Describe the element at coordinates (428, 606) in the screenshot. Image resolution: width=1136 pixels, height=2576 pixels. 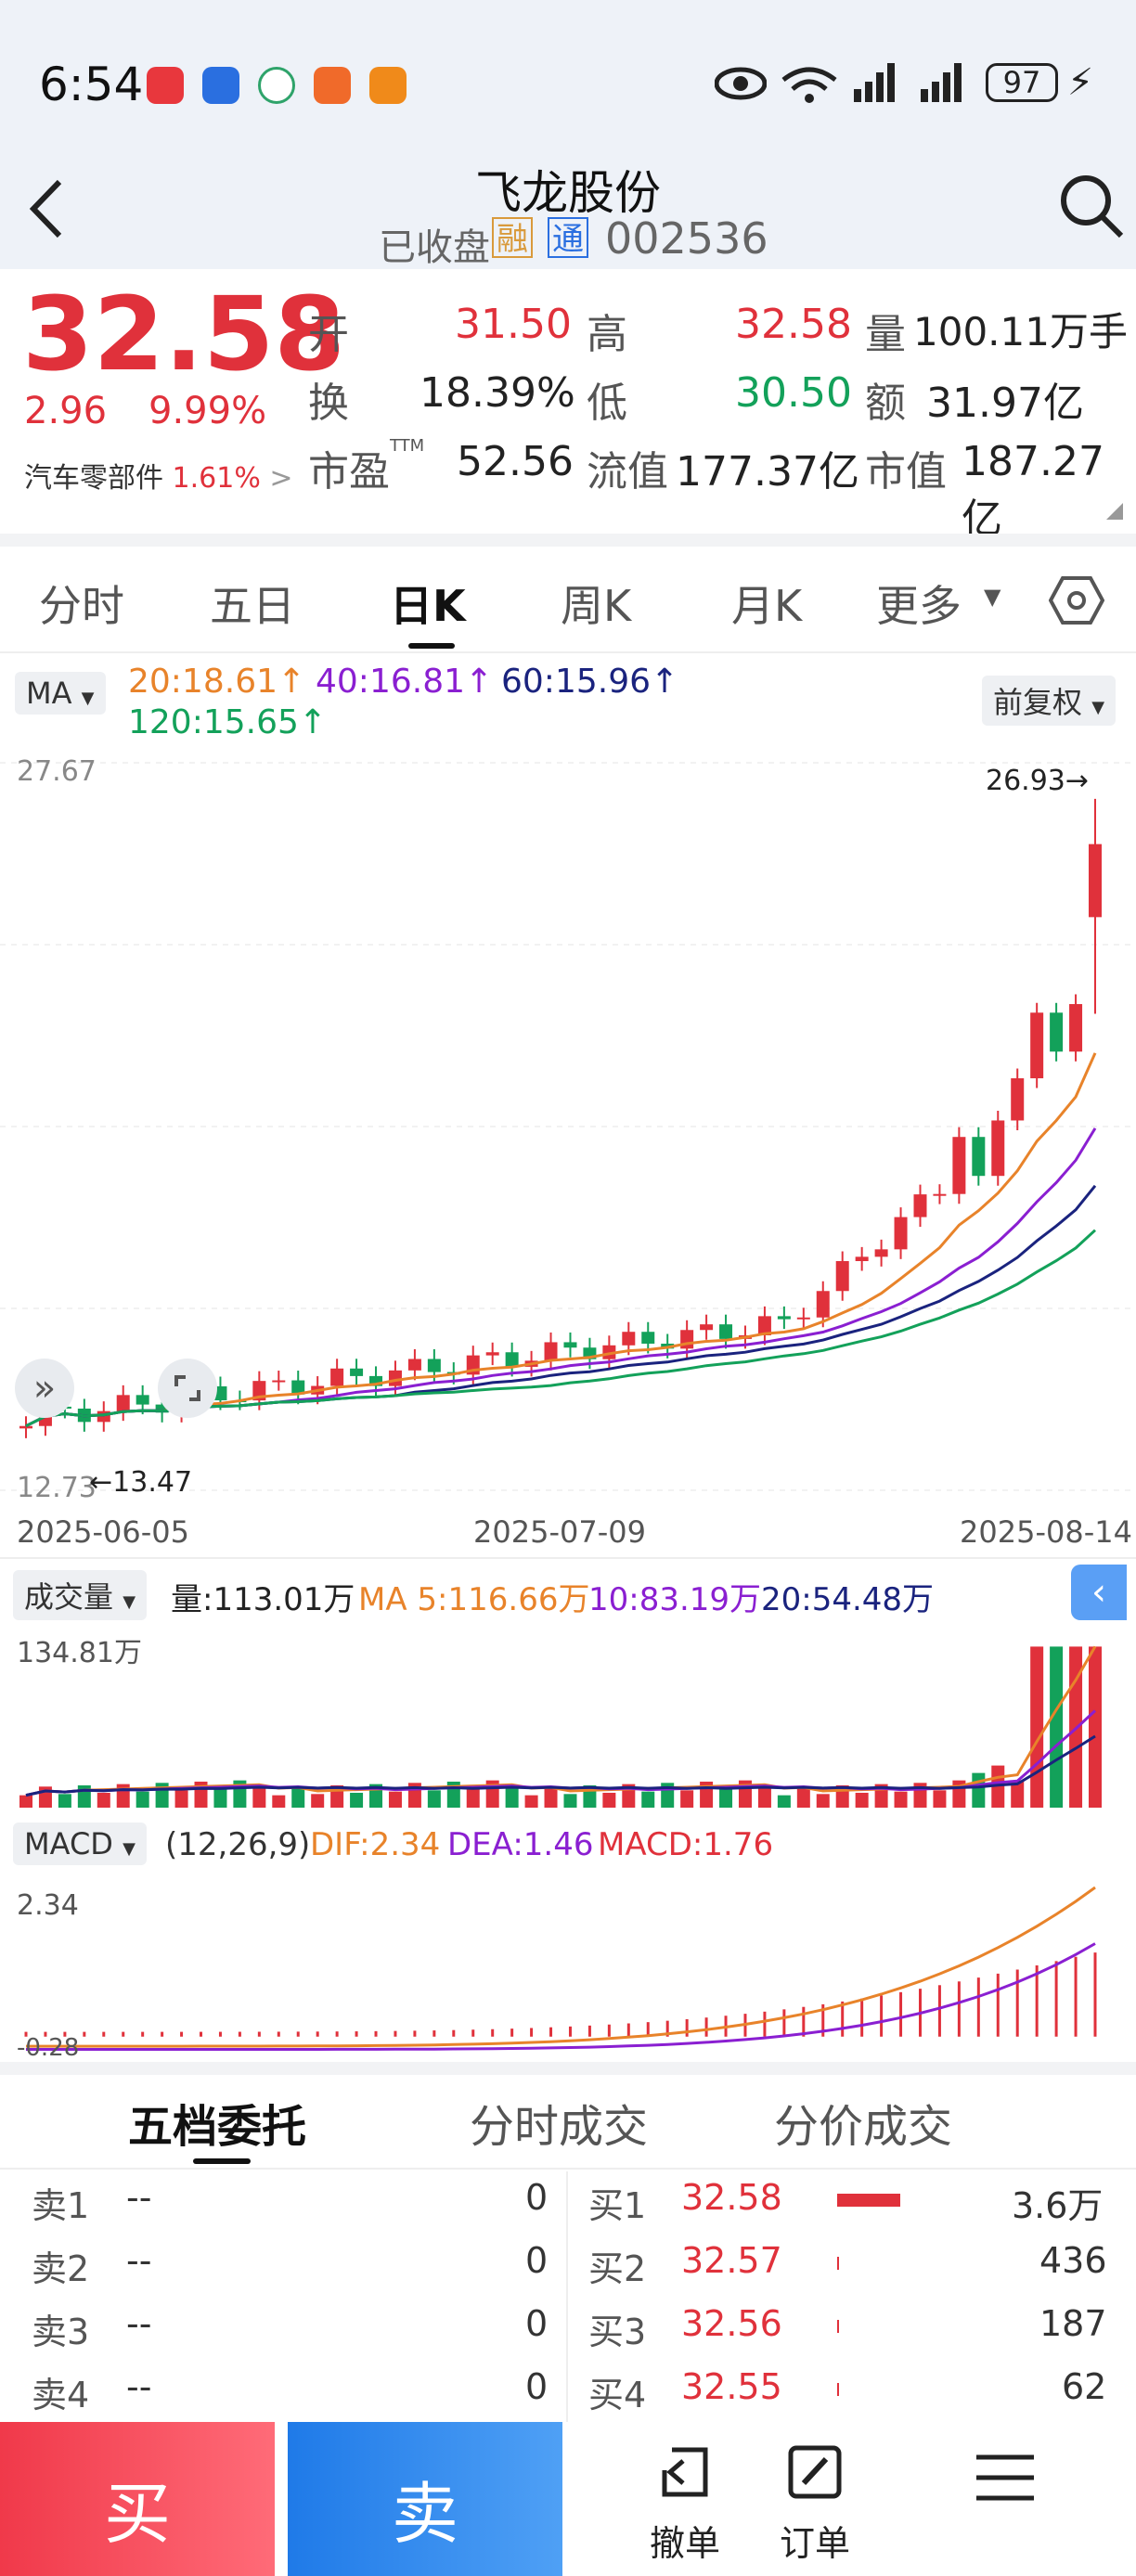
I see `tab-daily-k: 日K` at that location.